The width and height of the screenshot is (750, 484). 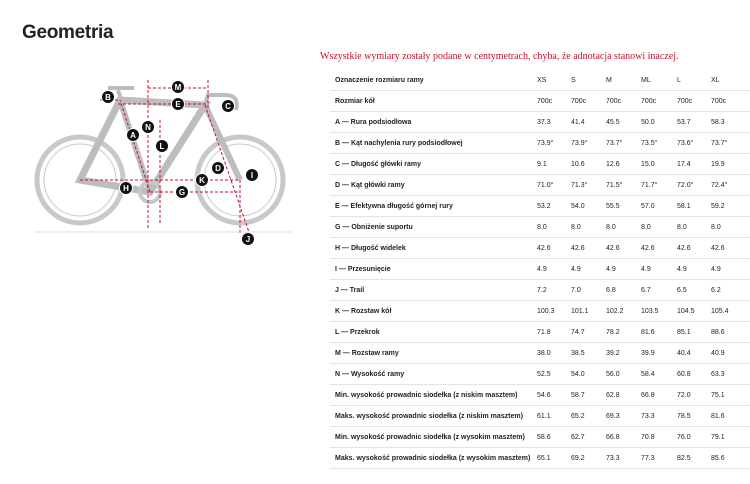 What do you see at coordinates (718, 353) in the screenshot?
I see `cell: 40.9` at bounding box center [718, 353].